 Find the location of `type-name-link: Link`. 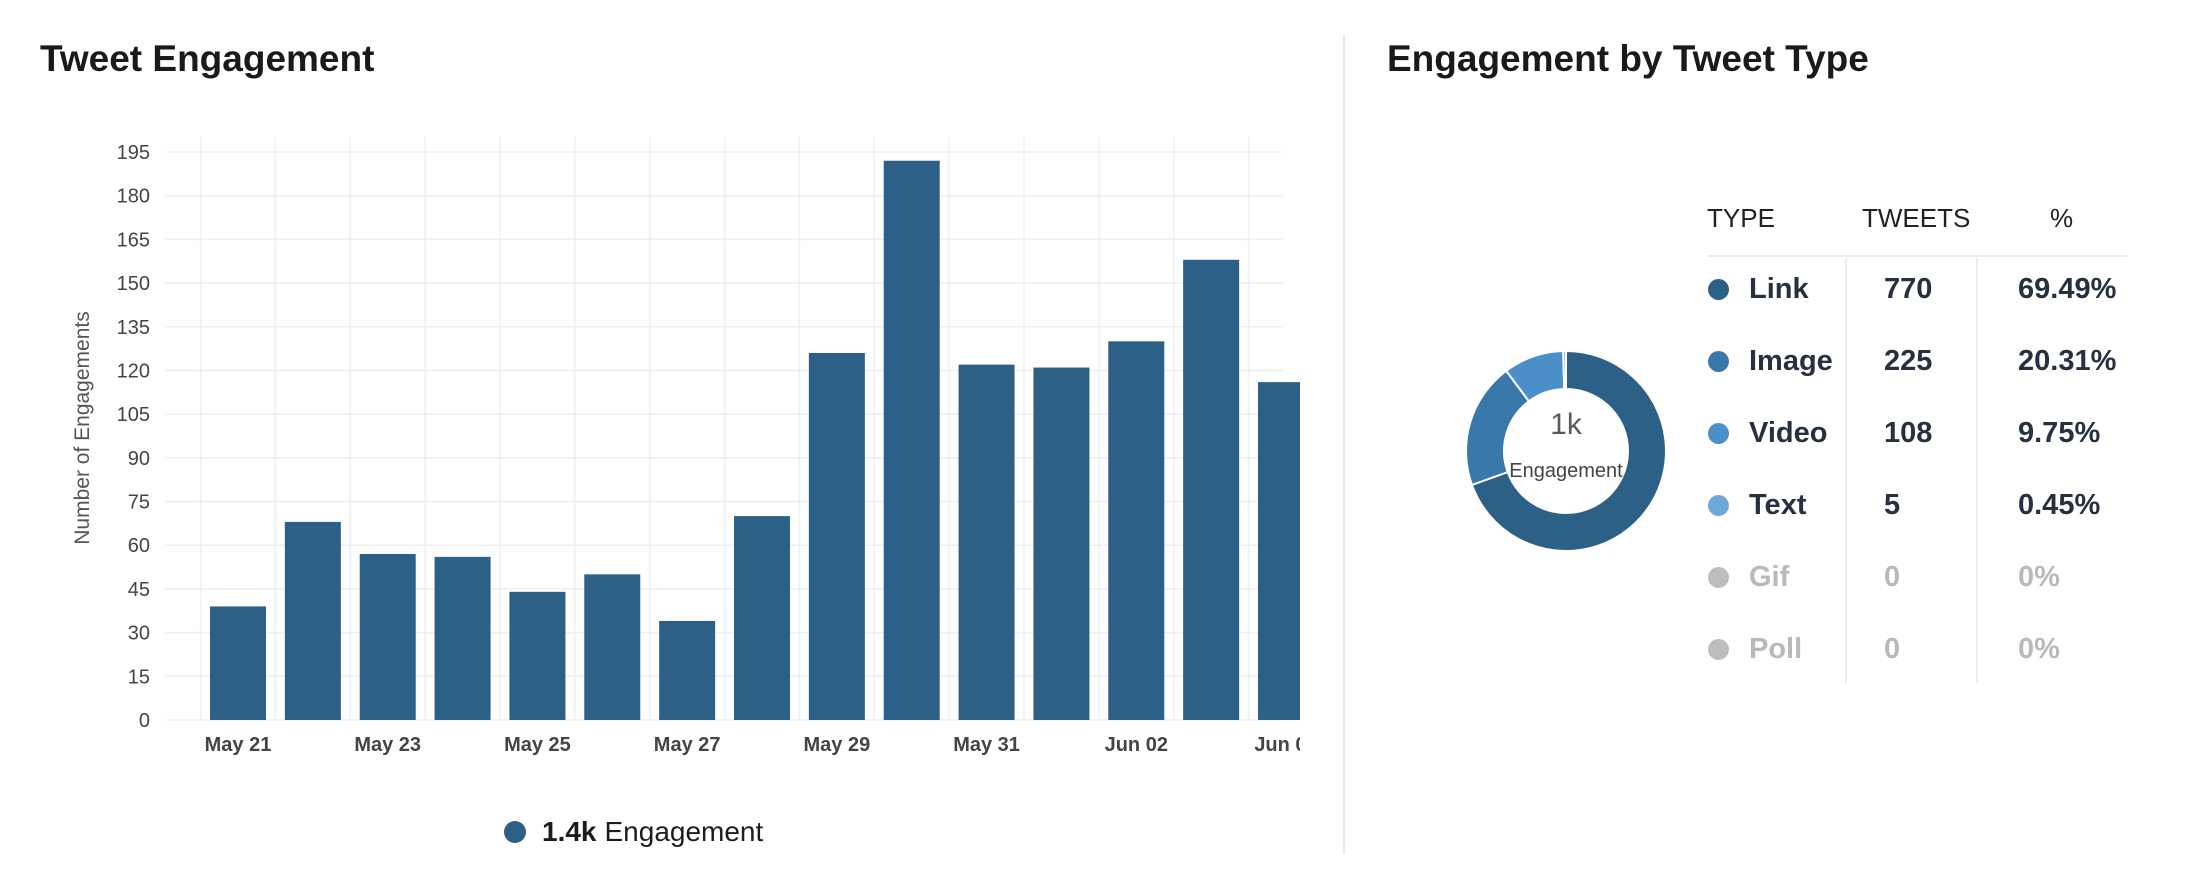

type-name-link: Link is located at coordinates (1779, 289).